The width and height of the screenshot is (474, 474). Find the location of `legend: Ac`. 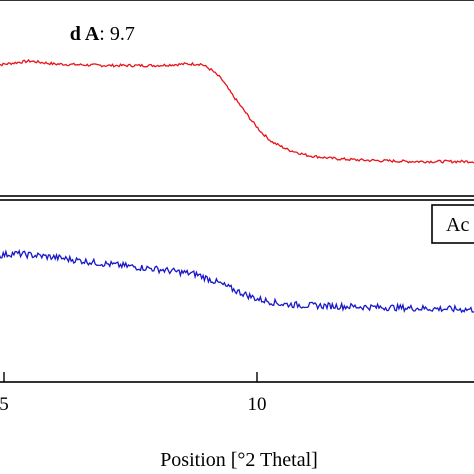

legend: Ac is located at coordinates (452, 224).